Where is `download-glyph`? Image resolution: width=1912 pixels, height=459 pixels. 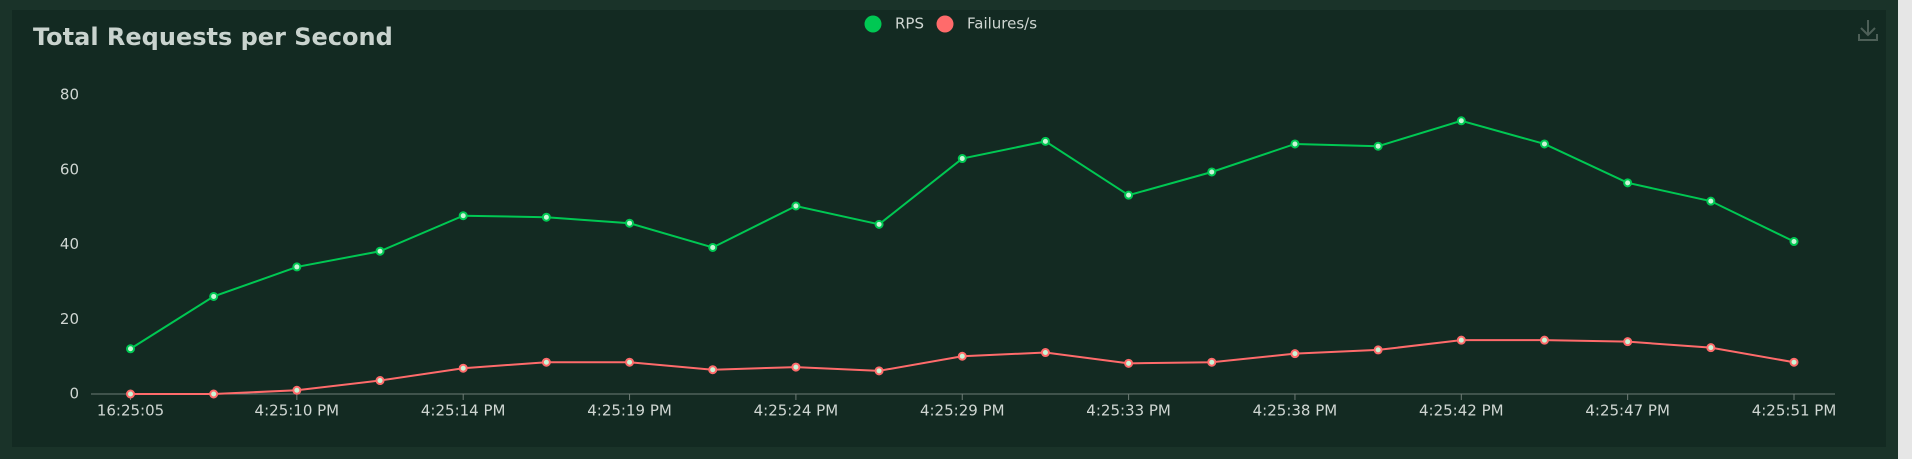
download-glyph is located at coordinates (1868, 30).